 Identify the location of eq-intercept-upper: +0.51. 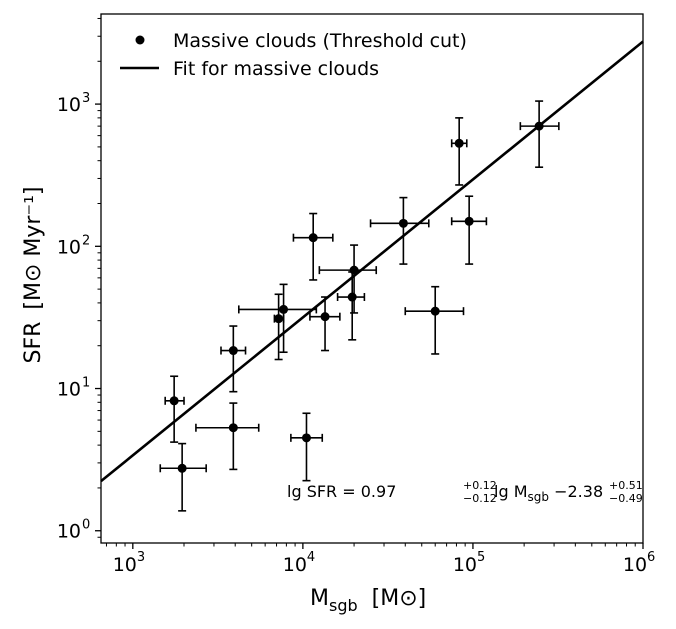
(626, 485).